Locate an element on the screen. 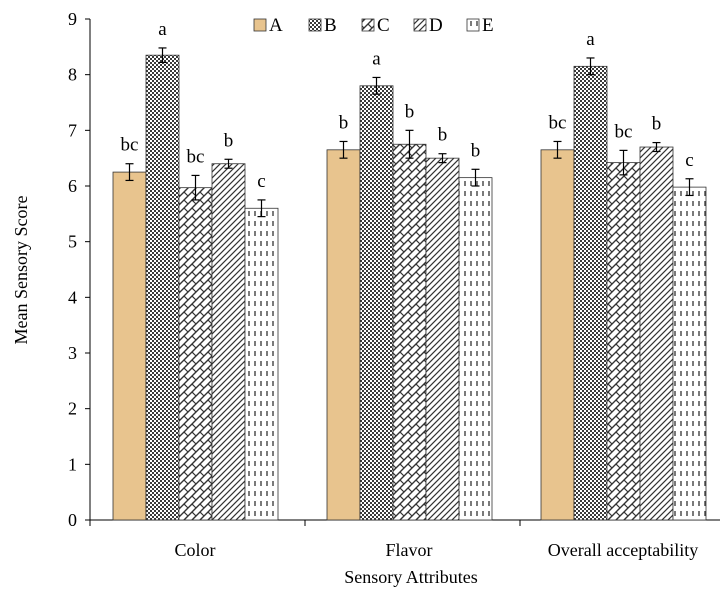 The width and height of the screenshot is (720, 595). x-tick-label: Overall acceptability is located at coordinates (623, 550).